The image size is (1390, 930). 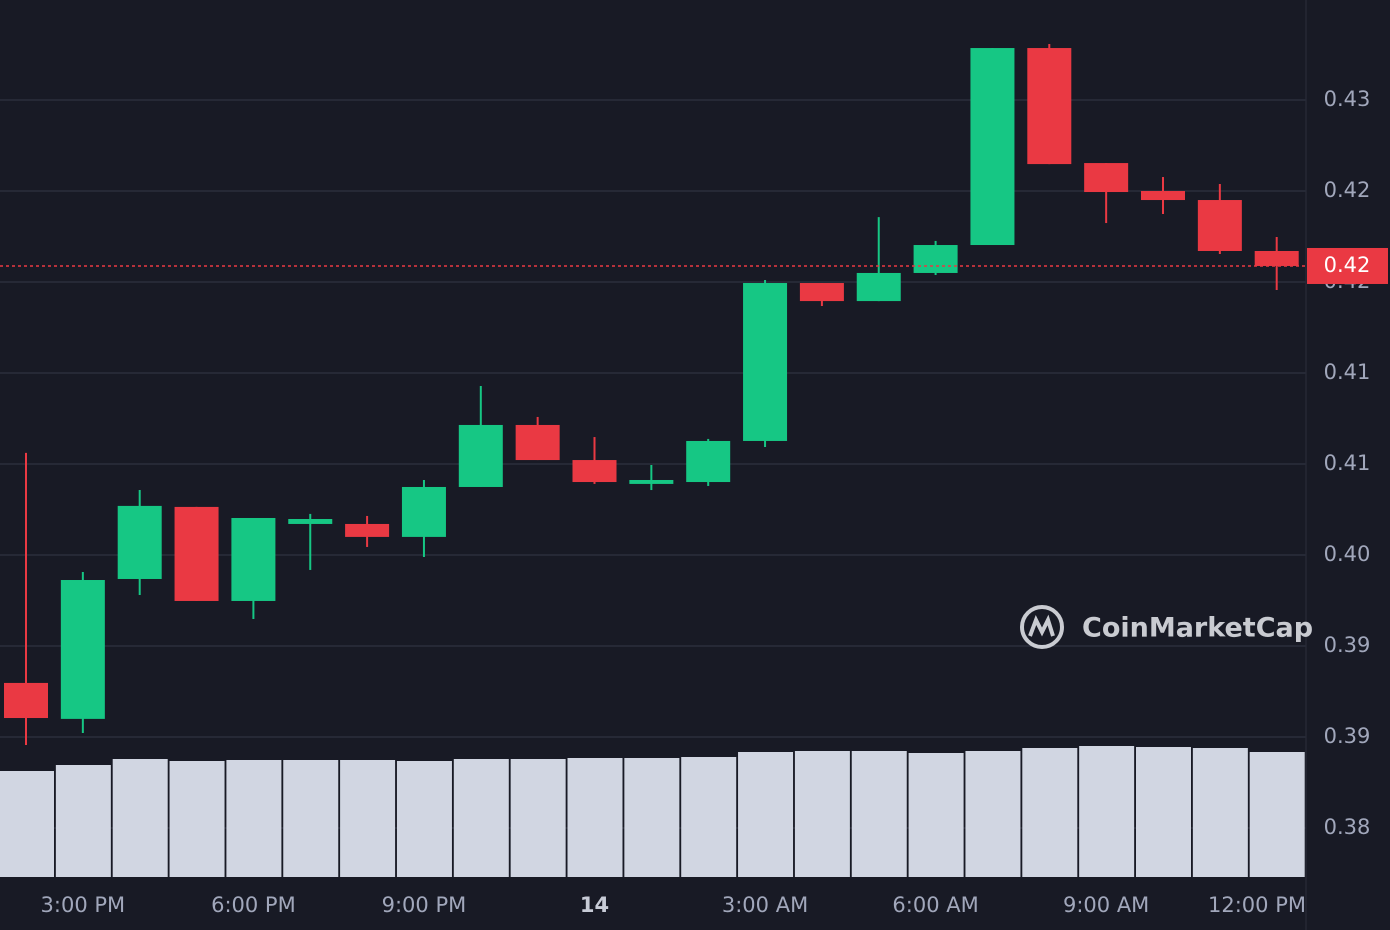 What do you see at coordinates (1347, 554) in the screenshot?
I see `y-tick-label: 0.40` at bounding box center [1347, 554].